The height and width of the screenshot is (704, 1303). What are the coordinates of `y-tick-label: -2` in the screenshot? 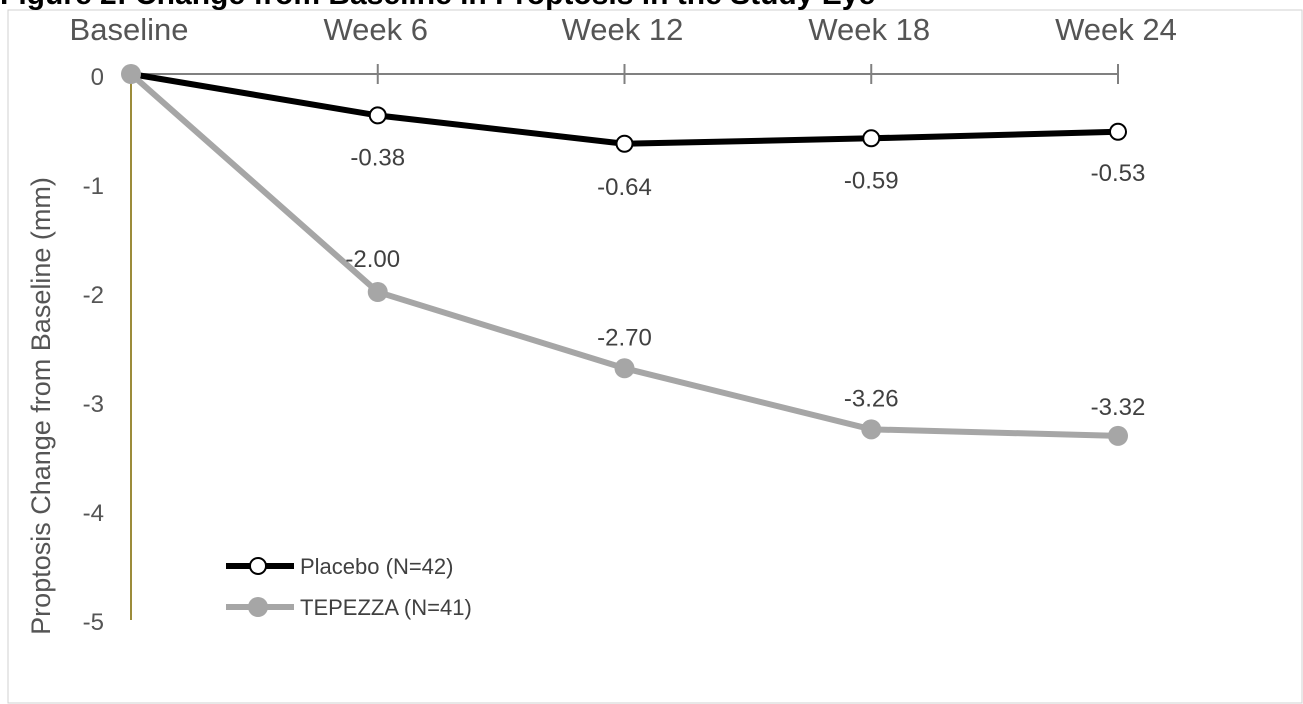 It's located at (93, 295).